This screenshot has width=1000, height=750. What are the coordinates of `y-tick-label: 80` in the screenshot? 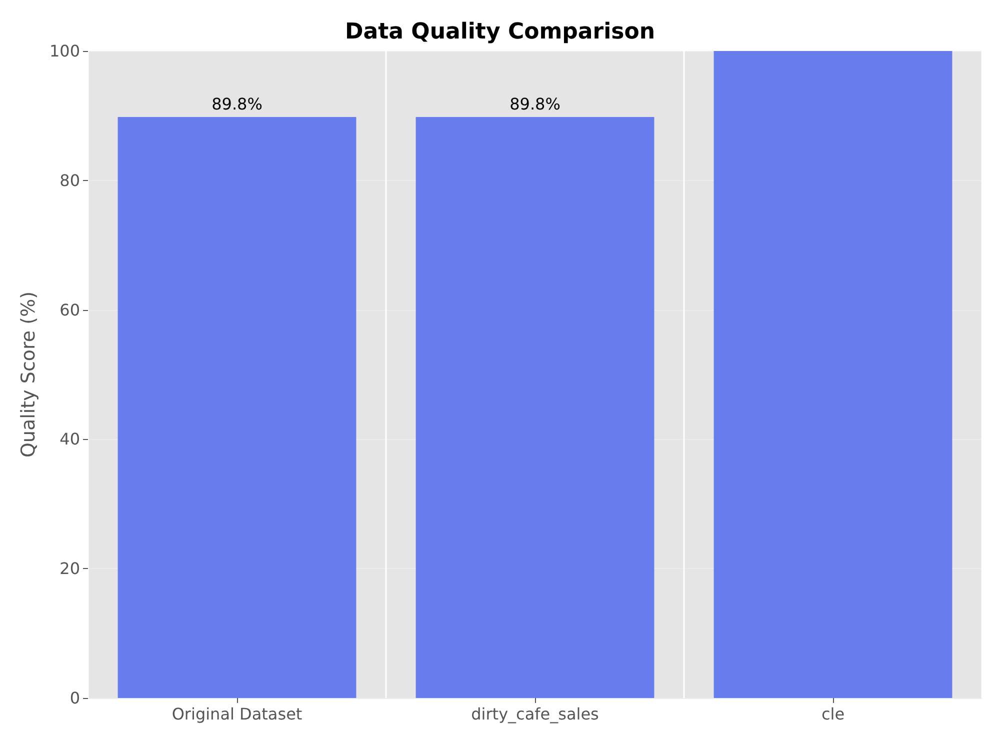 It's located at (70, 180).